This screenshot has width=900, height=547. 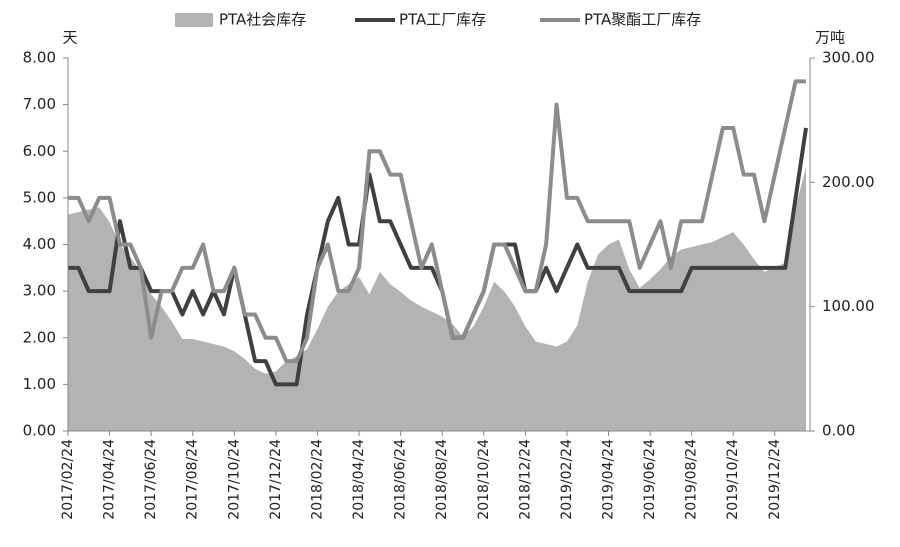 I want to click on y2-tick-label: 200.00, so click(x=848, y=182).